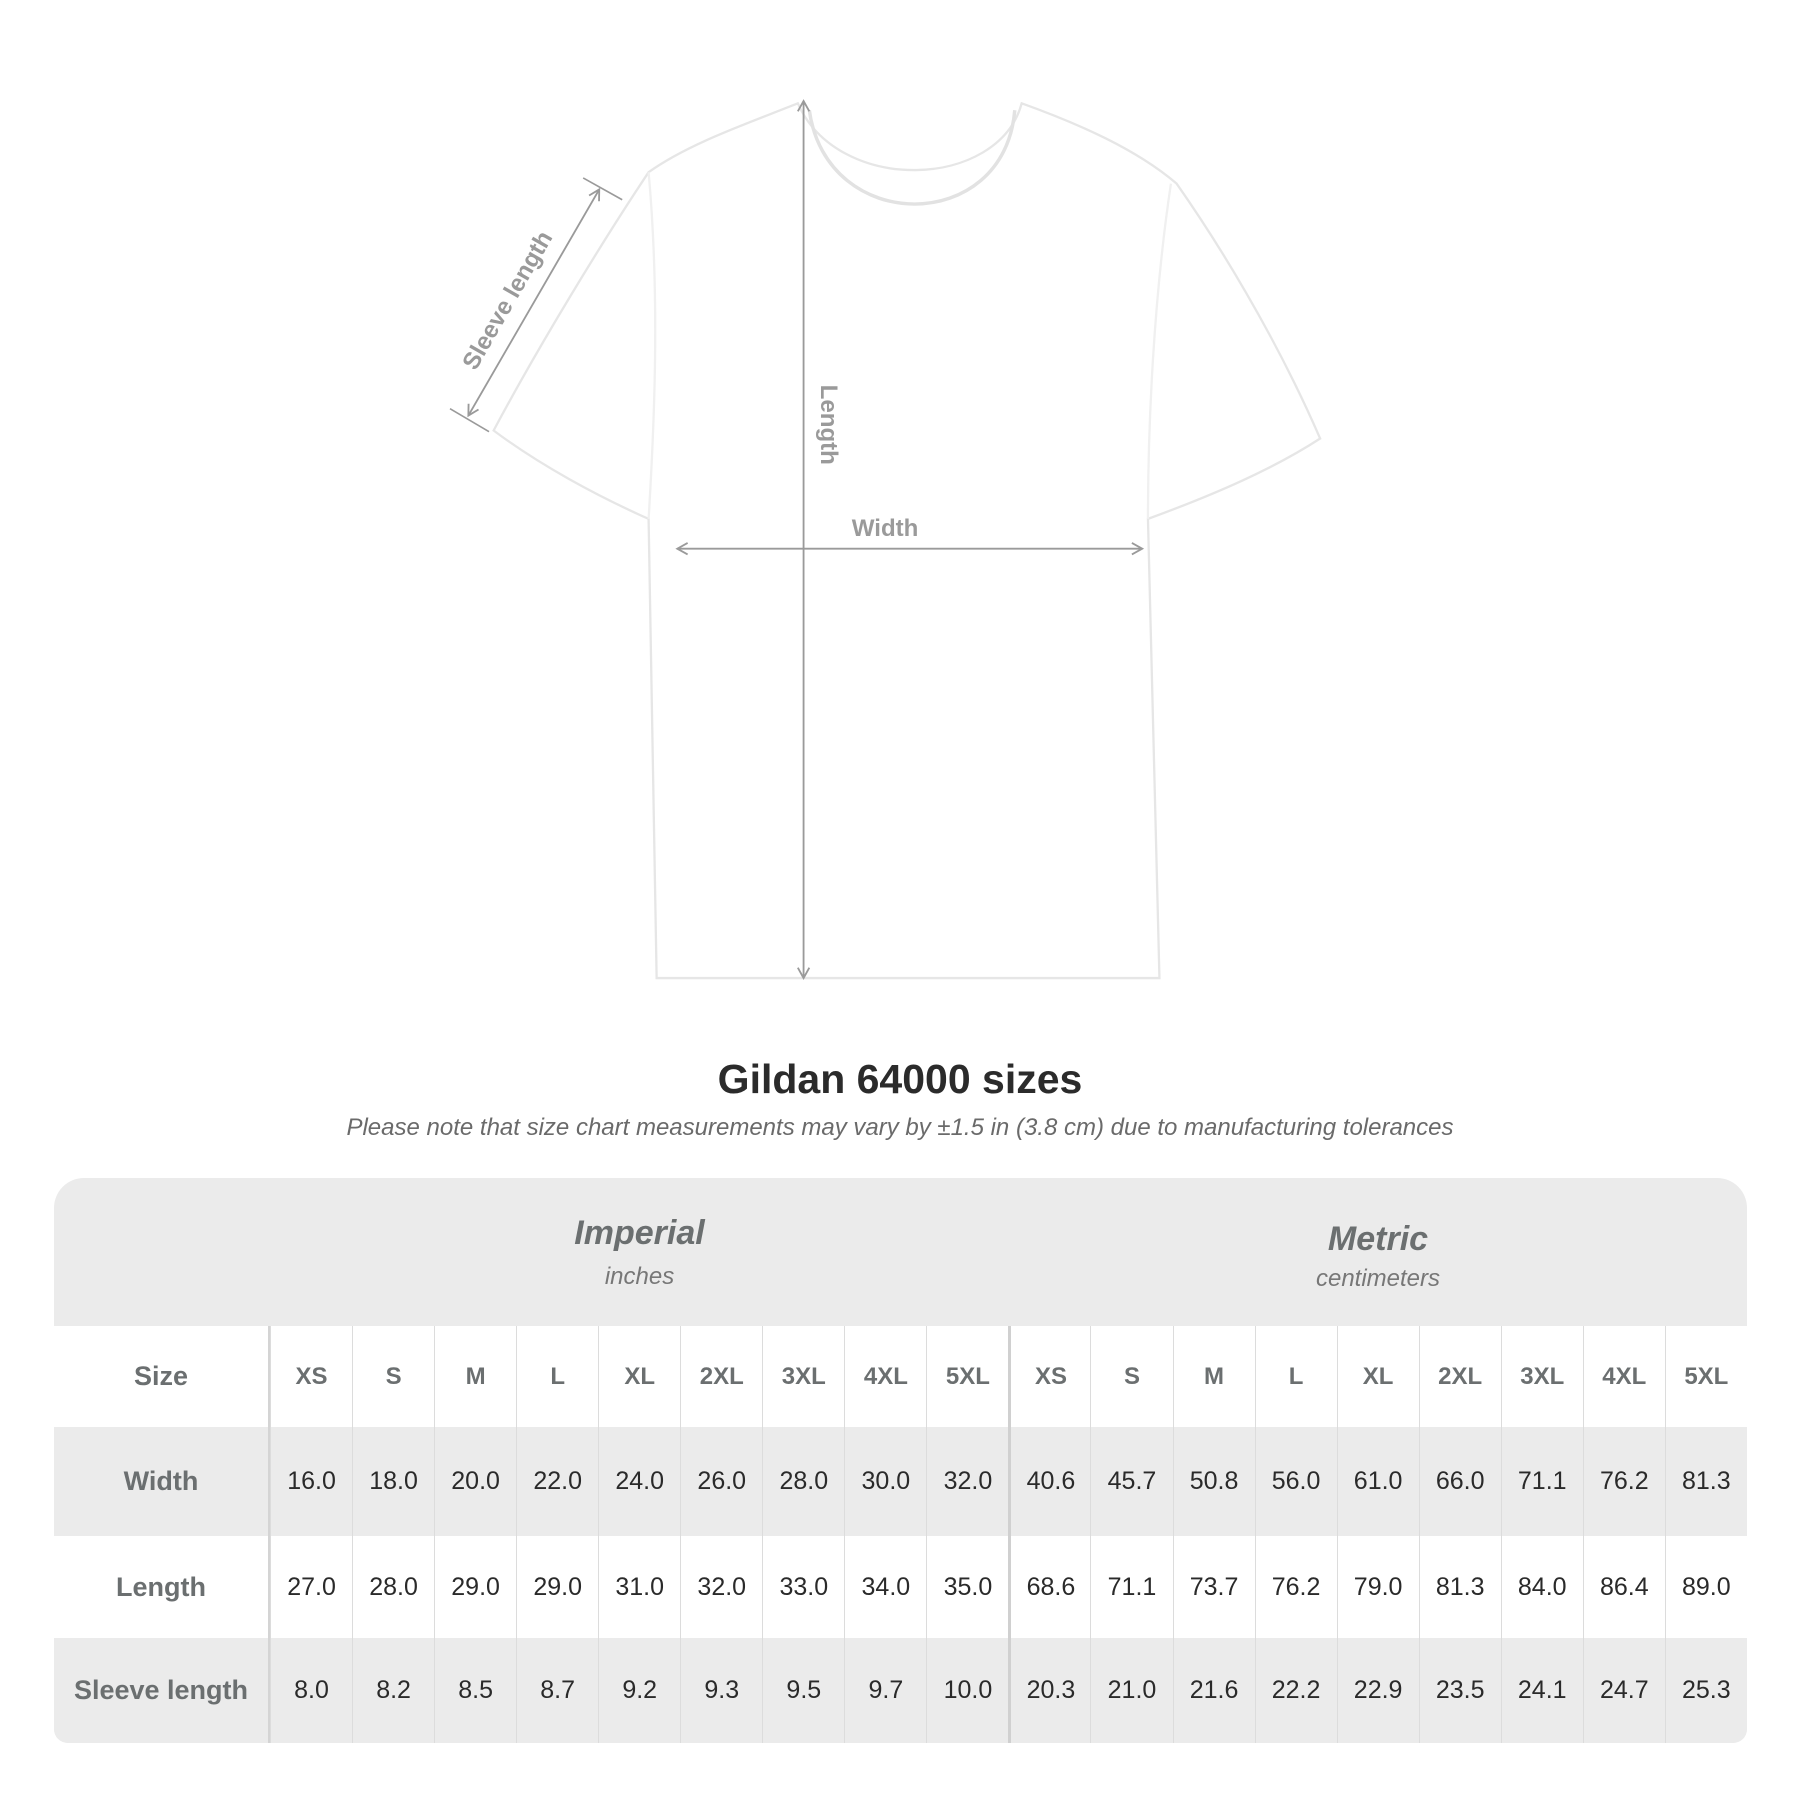 This screenshot has width=1800, height=1800. What do you see at coordinates (1623, 1587) in the screenshot?
I see `metric-value-cell: 86.4` at bounding box center [1623, 1587].